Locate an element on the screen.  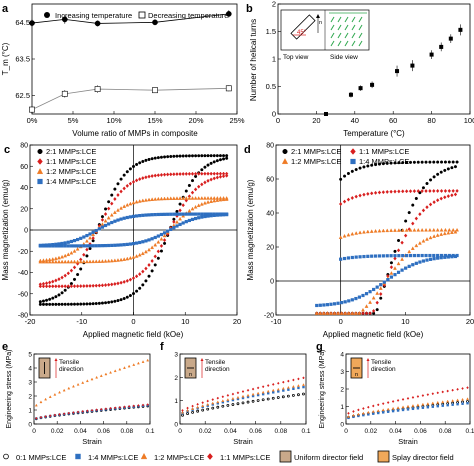
panel-b-ytick-label: 1 is located at coordinates (274, 59).